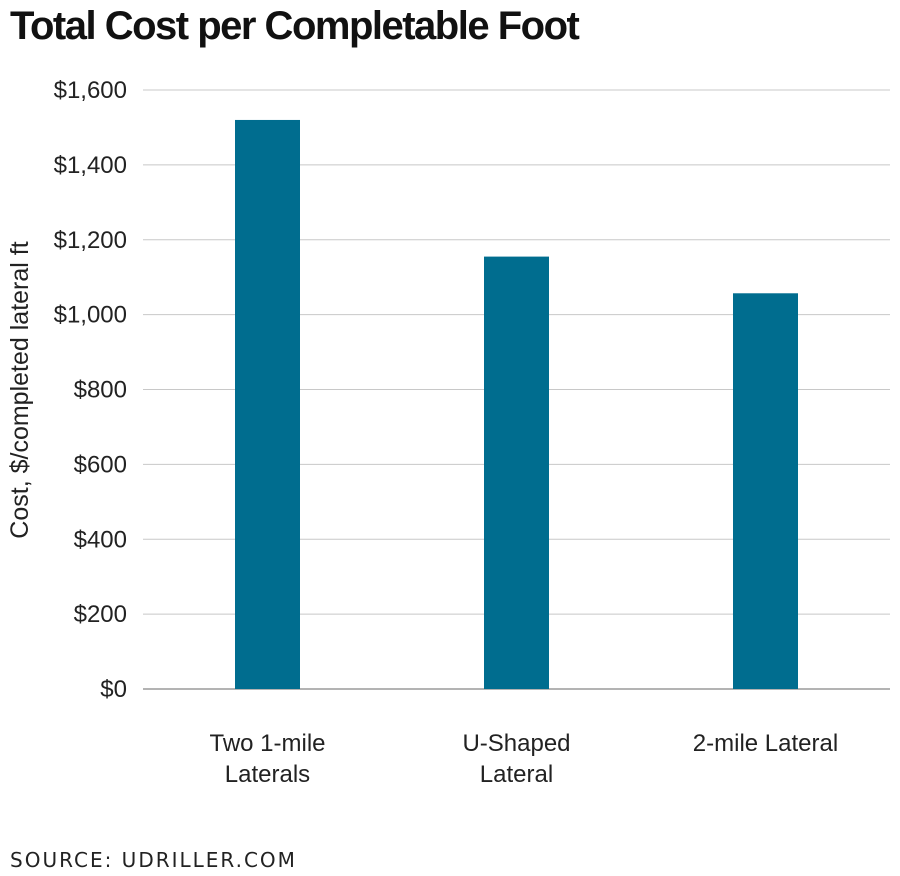  What do you see at coordinates (267, 743) in the screenshot?
I see `x-category-label: Two 1-mile` at bounding box center [267, 743].